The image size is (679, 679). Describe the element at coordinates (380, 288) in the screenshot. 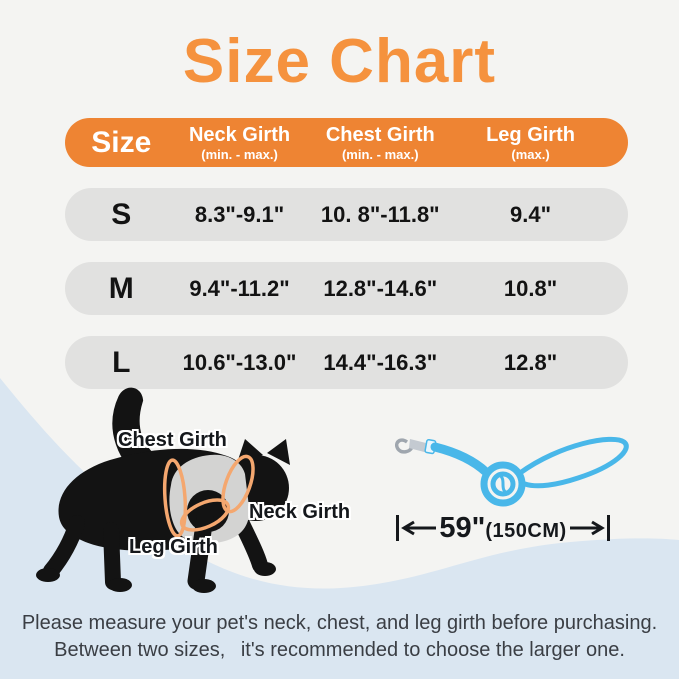

I see `row-m-chest: 12.8"-14.6"` at that location.